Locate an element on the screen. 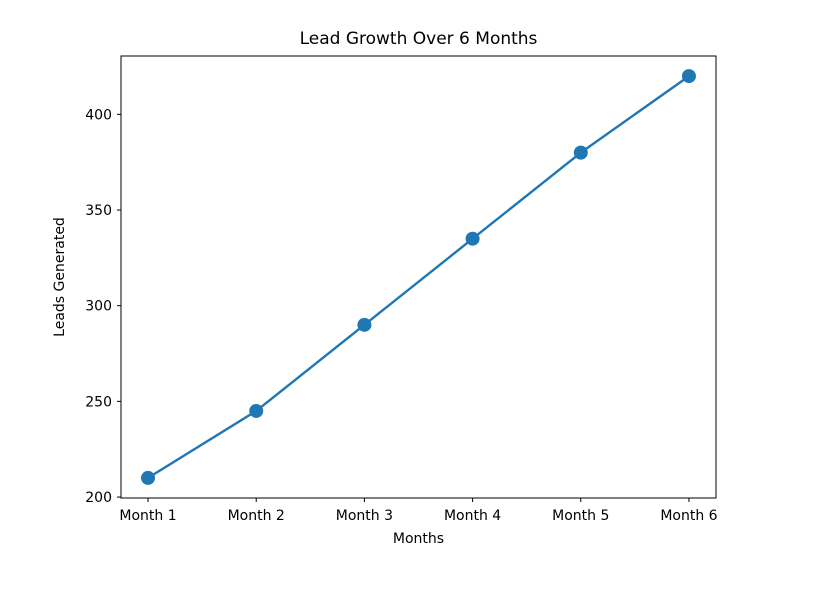 This screenshot has height=610, width=824. y-tick-label: 250 is located at coordinates (98, 402).